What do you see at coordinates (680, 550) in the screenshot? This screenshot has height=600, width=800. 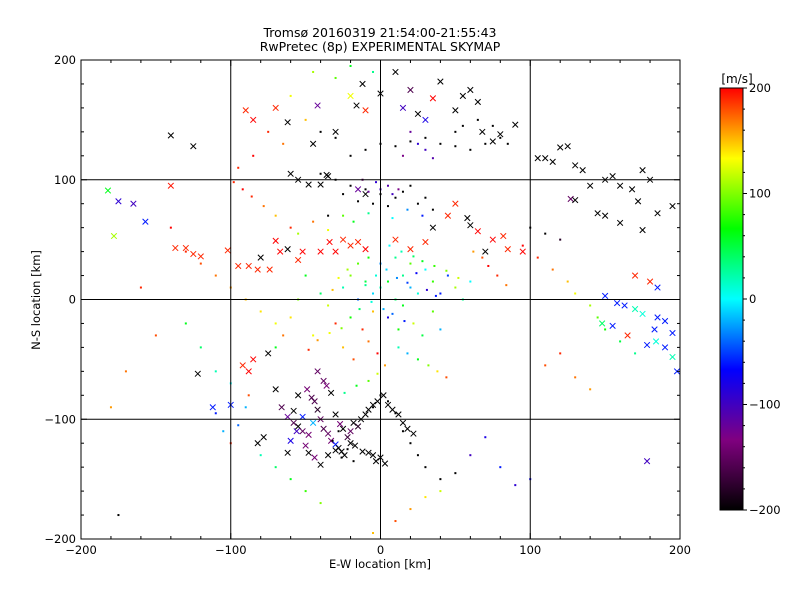 I see `x-tick-label: 200` at bounding box center [680, 550].